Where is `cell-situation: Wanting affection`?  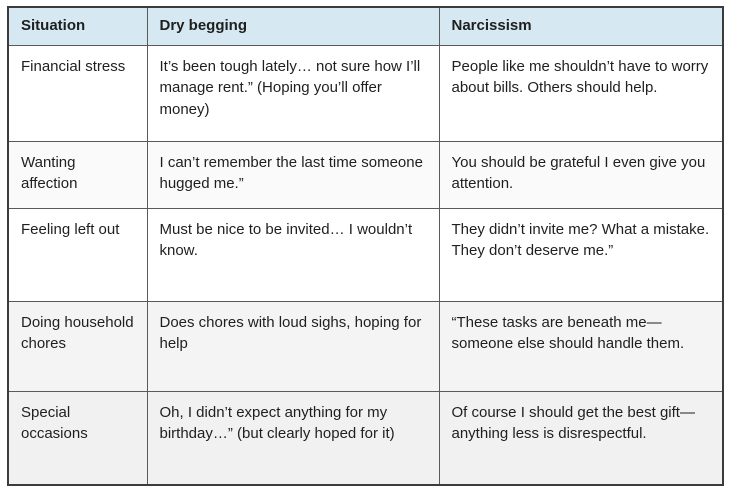 cell-situation: Wanting affection is located at coordinates (77, 174).